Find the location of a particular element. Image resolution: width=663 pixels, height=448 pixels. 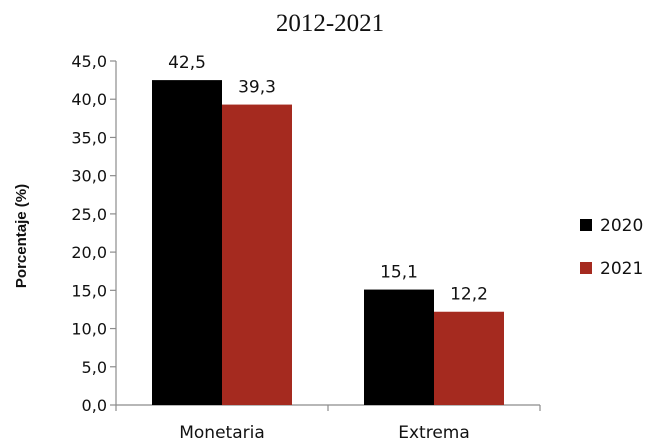

y-tick-label: 5,0 is located at coordinates (94, 367).